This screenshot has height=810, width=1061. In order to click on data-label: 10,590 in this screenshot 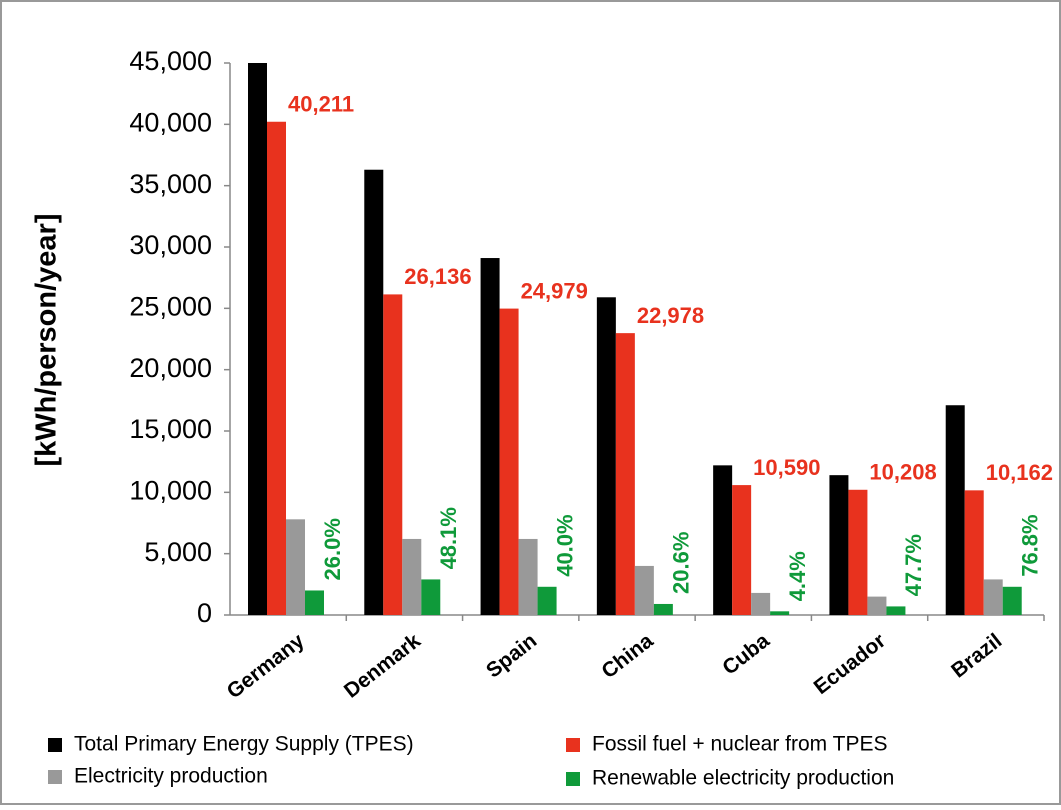, I will do `click(786, 467)`.